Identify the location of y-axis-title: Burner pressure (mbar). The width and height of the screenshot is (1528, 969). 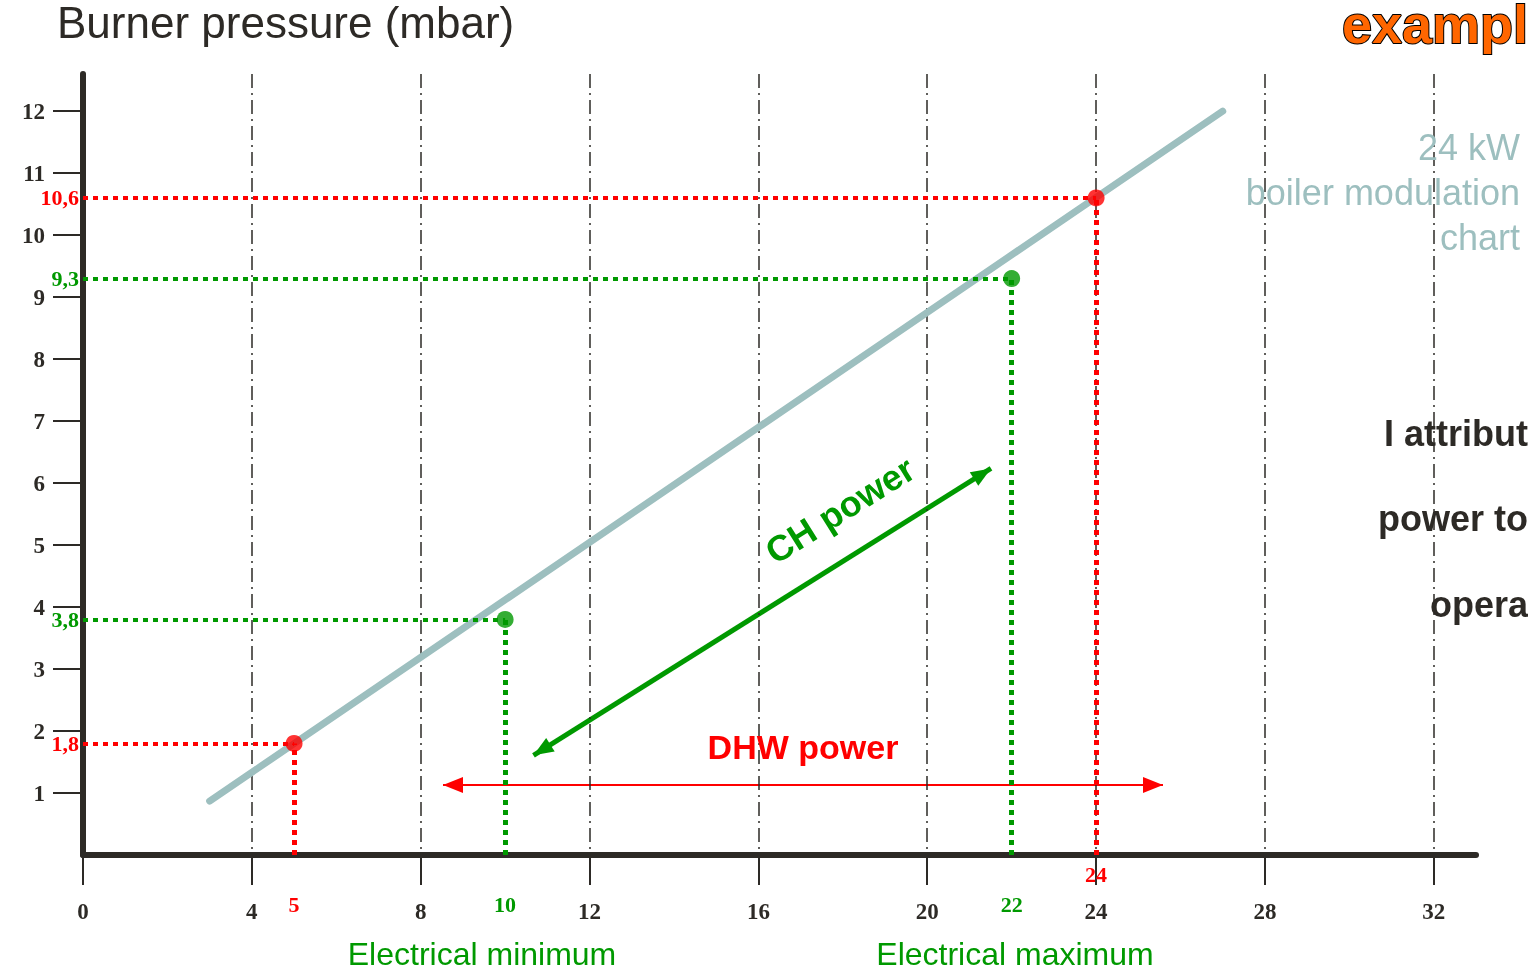
(286, 23).